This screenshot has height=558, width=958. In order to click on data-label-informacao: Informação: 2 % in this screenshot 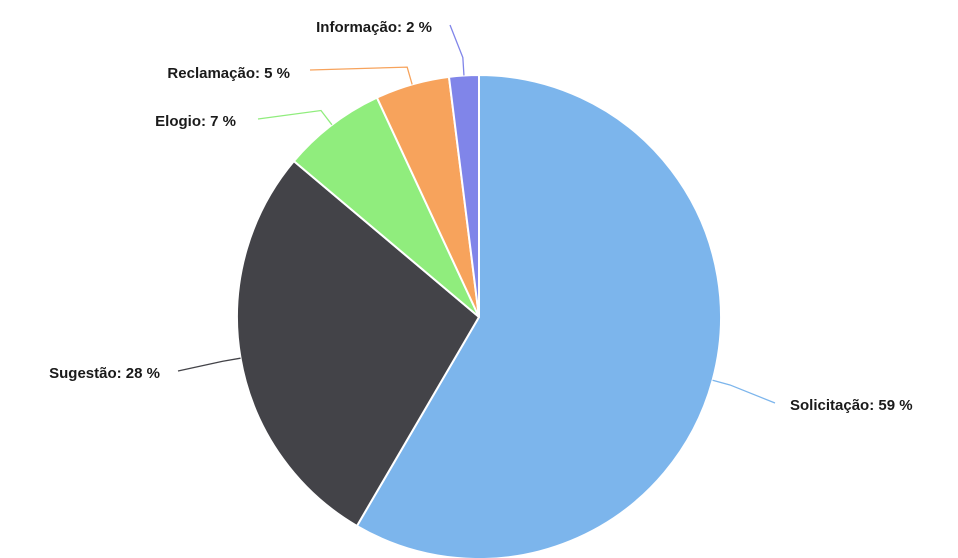, I will do `click(374, 27)`.